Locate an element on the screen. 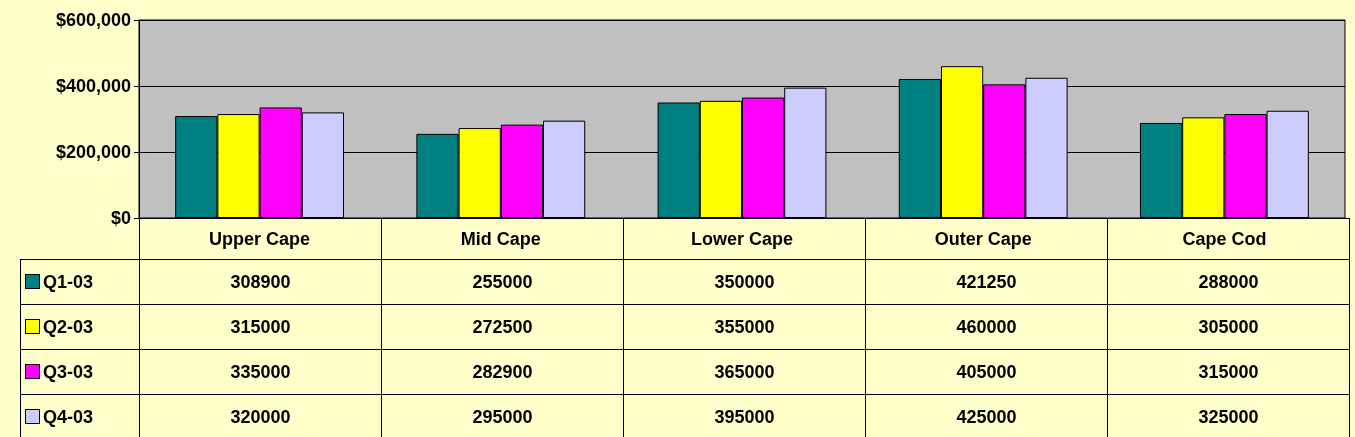  data-label: 395000 is located at coordinates (744, 415).